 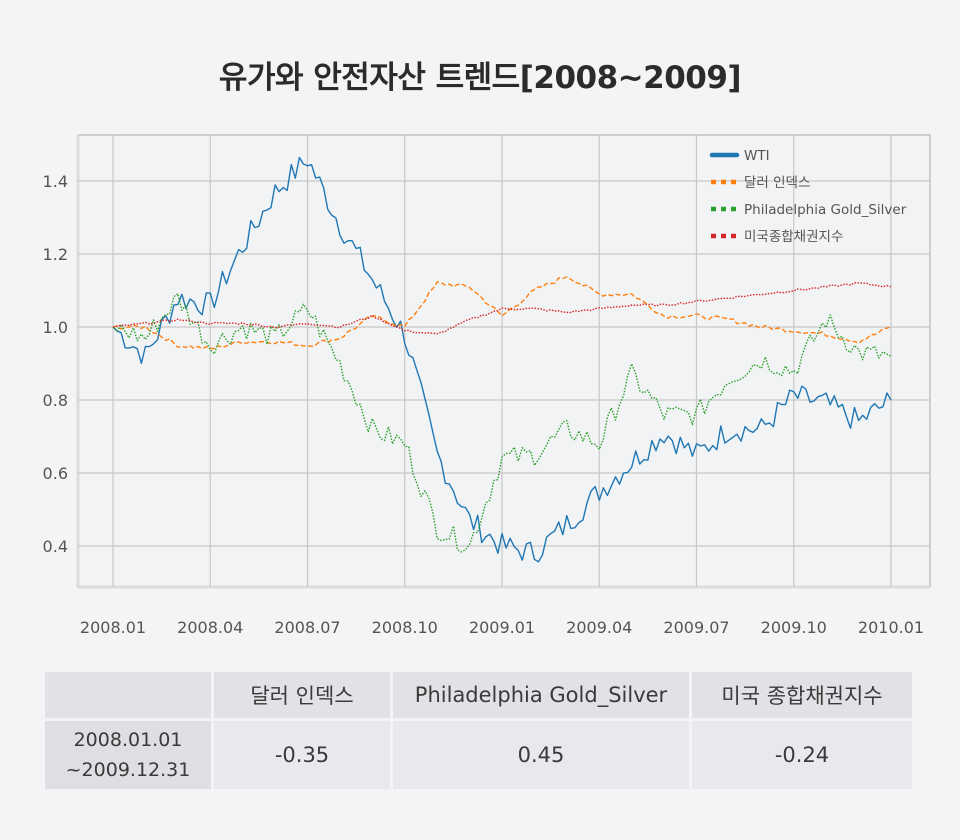 What do you see at coordinates (302, 755) in the screenshot?
I see `corr-dollar-index: -0.35` at bounding box center [302, 755].